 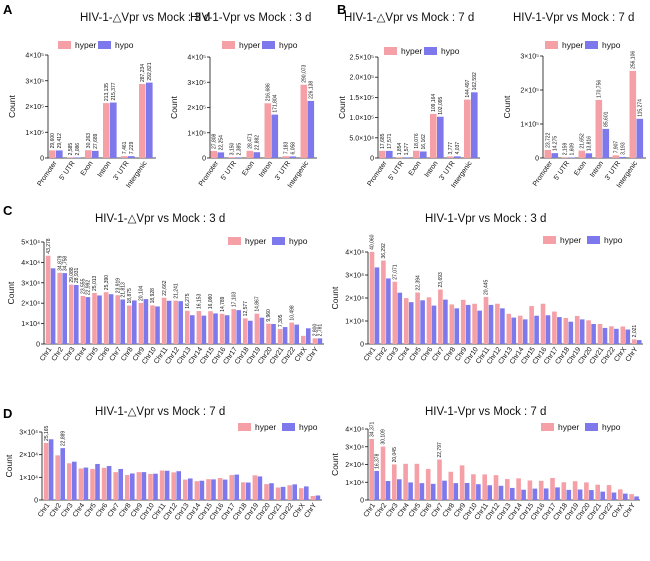 What do you see at coordinates (546, 494) in the screenshot?
I see `bar-hypo-chr16` at bounding box center [546, 494].